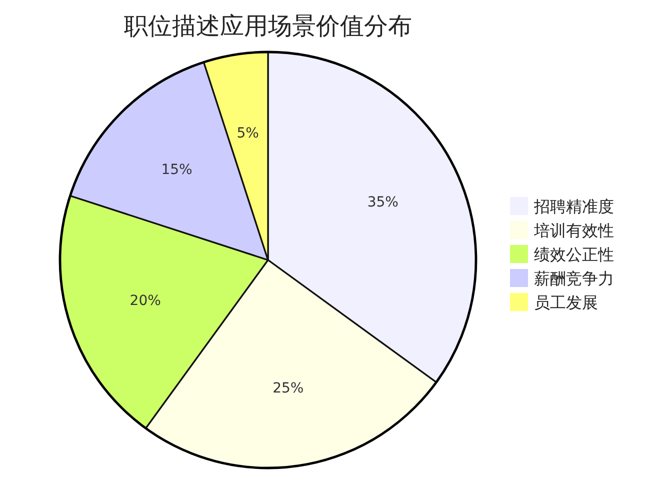 The height and width of the screenshot is (498, 651). What do you see at coordinates (268, 26) in the screenshot?
I see `chart-title: 职位描述应用场景价值分布` at bounding box center [268, 26].